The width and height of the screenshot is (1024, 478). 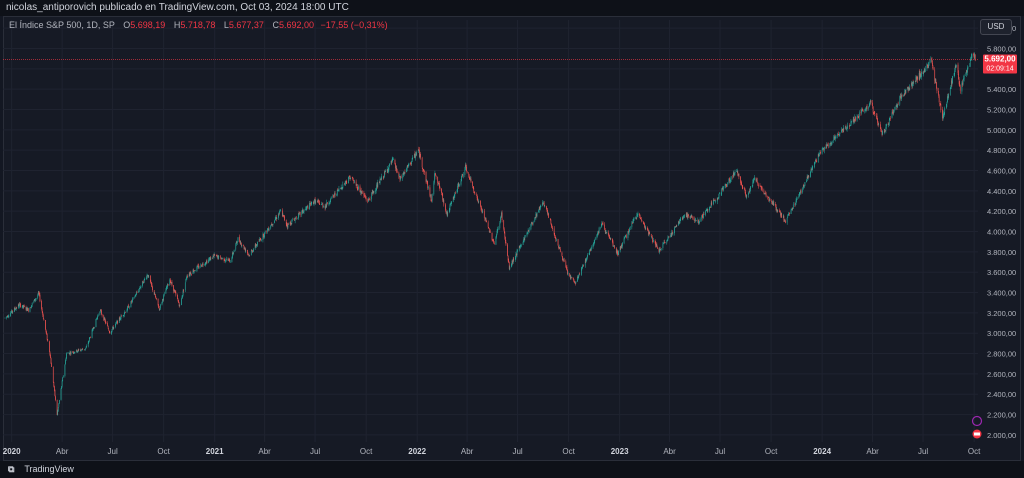 I want to click on y-tick-label: 4.200,00, so click(x=1001, y=211).